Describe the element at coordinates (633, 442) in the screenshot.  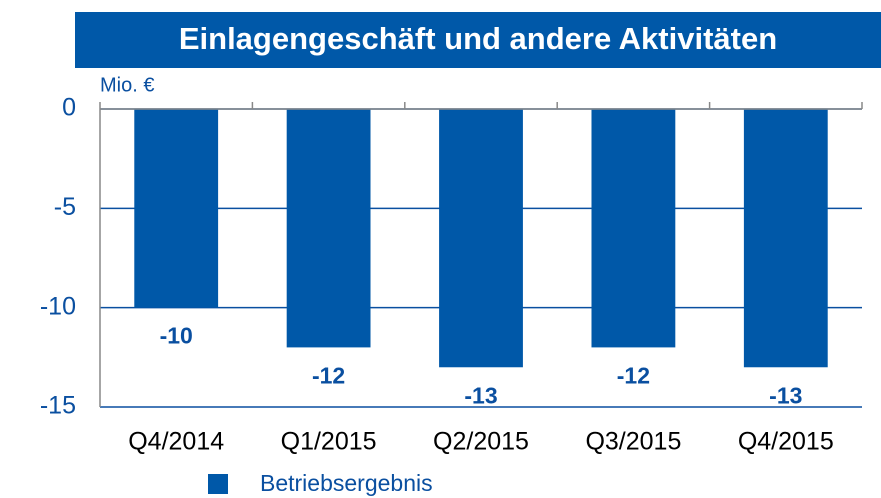
I see `x-tick-label: Q3/2015` at that location.